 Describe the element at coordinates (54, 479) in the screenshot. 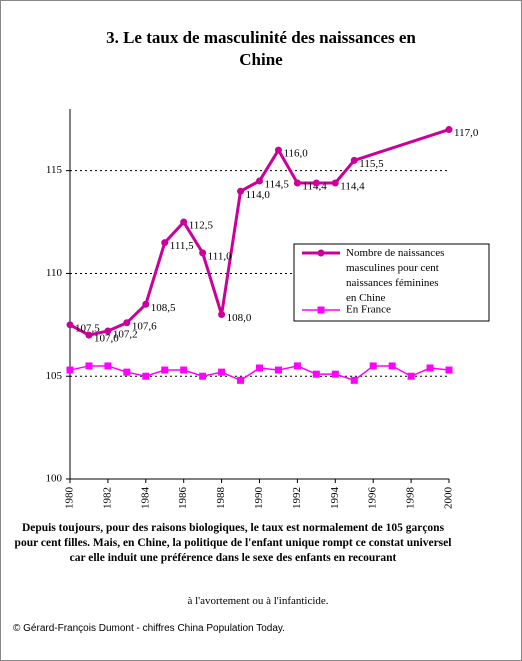

I see `y-tick-label: 100` at that location.